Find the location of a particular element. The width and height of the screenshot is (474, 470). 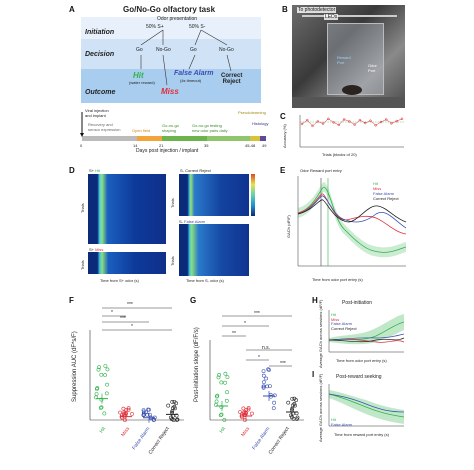

photodetector-label: To photodetector is located at coordinates (317, 10).